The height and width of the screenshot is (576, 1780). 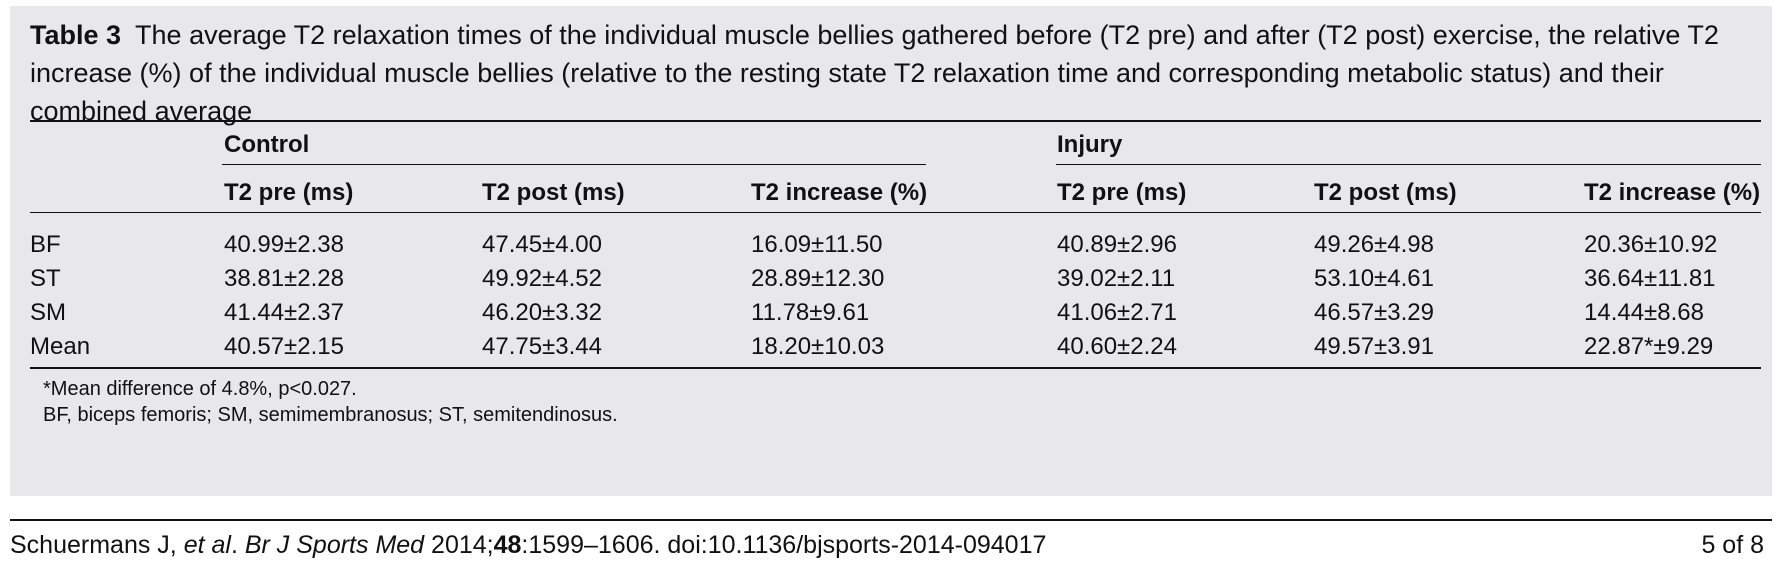 What do you see at coordinates (1374, 244) in the screenshot?
I see `table-cell: 49.26±4.98` at bounding box center [1374, 244].